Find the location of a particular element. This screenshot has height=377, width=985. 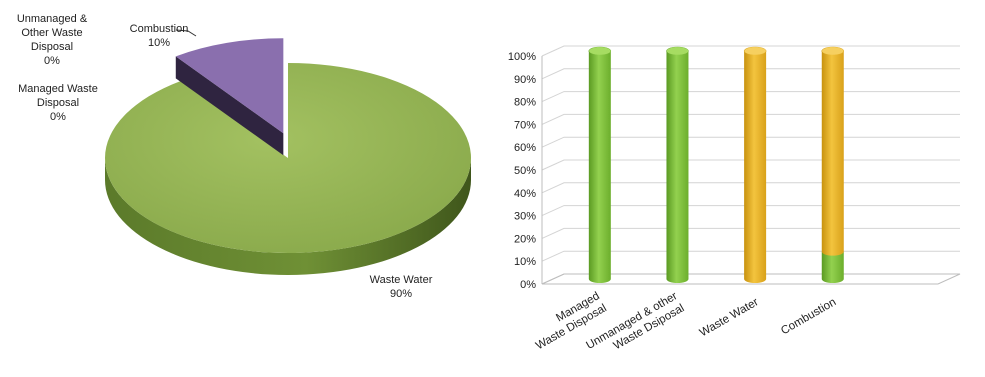

pie-label-unmanaged-line2: Other Waste is located at coordinates (52, 33).